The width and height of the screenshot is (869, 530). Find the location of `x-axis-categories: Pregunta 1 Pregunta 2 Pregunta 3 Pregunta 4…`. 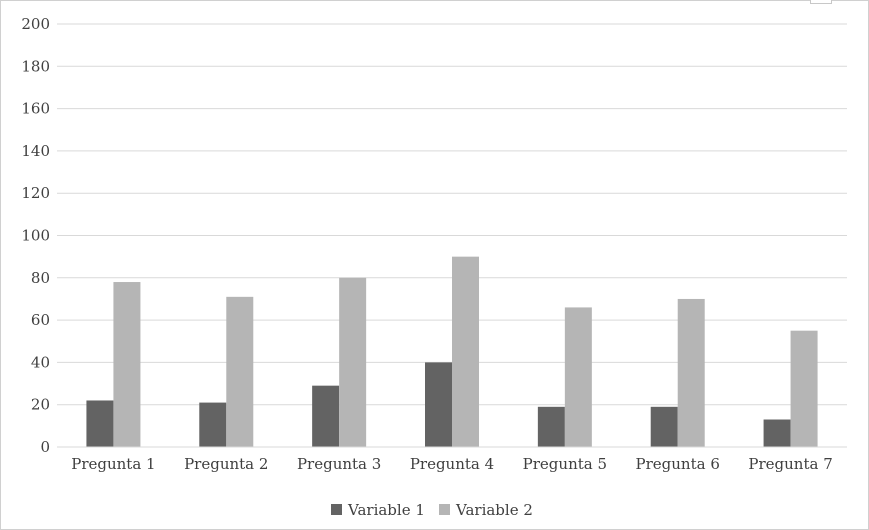

x-axis-categories: Pregunta 1 Pregunta 2 Pregunta 3 Pregunta 4… is located at coordinates (452, 464).